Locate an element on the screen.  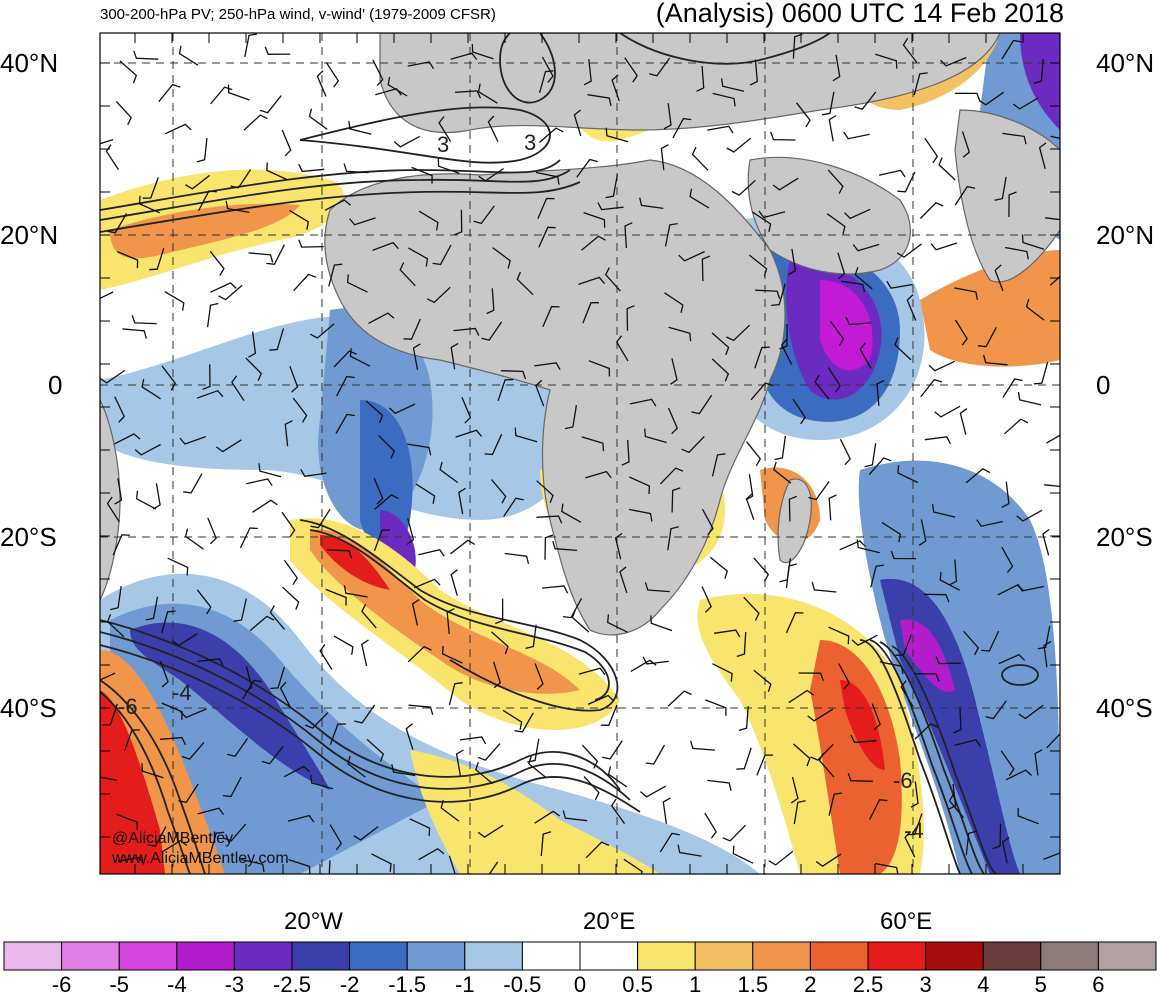
colorbar-tick-label: 0.5 is located at coordinates (637, 984).